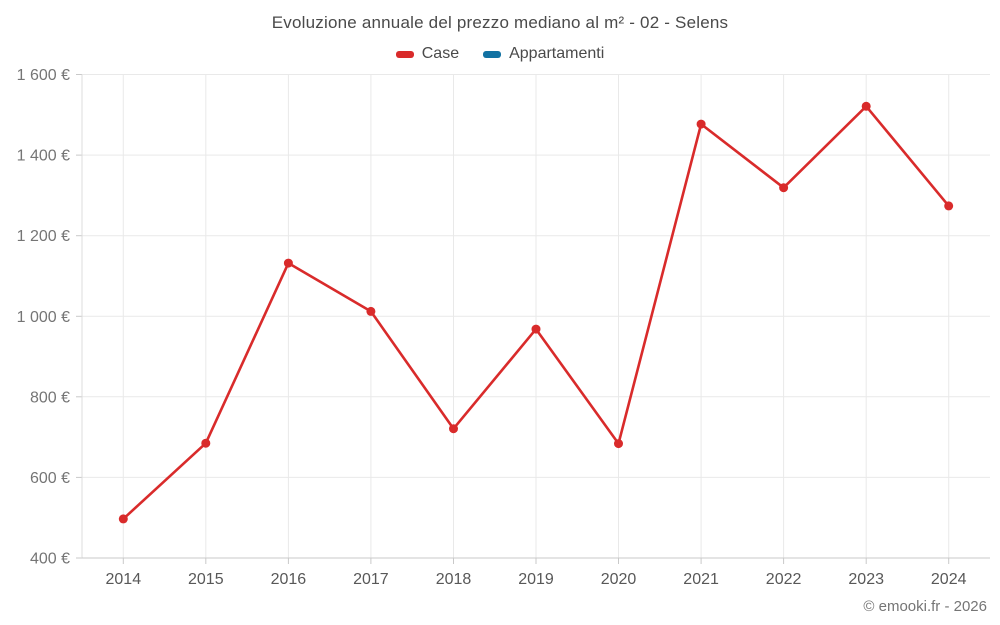 The width and height of the screenshot is (1000, 625). I want to click on y-tick-label: 600 €, so click(50, 478).